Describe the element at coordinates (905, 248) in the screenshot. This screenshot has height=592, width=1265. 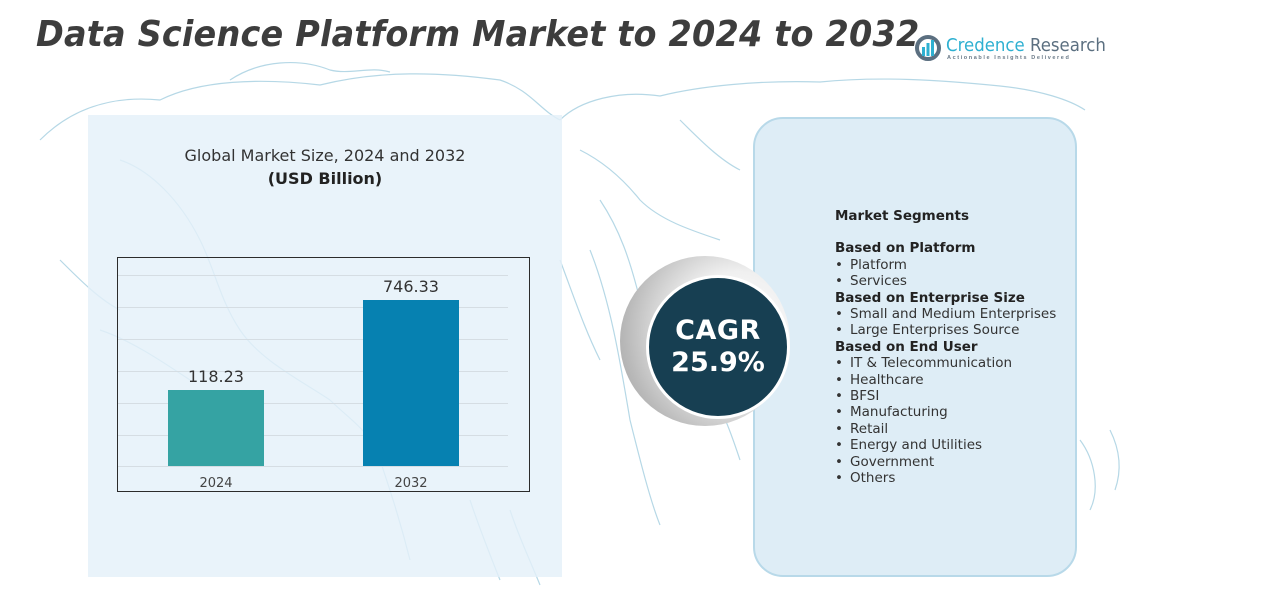
I see `segment-group-title-platform: Based on Platform` at that location.